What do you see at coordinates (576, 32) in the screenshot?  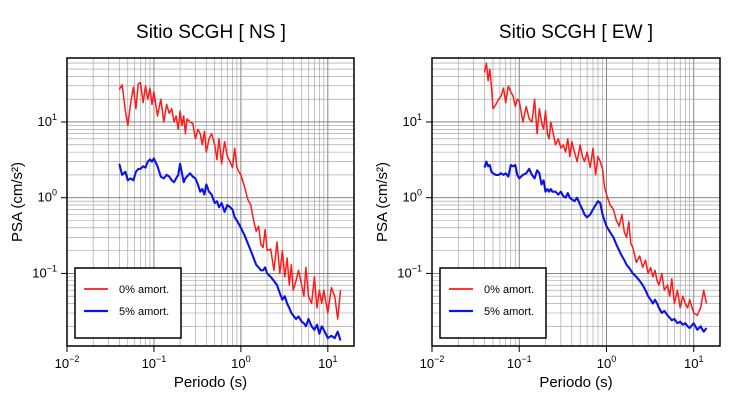 I see `chart-title: Sitio SCGH [ EW ]` at bounding box center [576, 32].